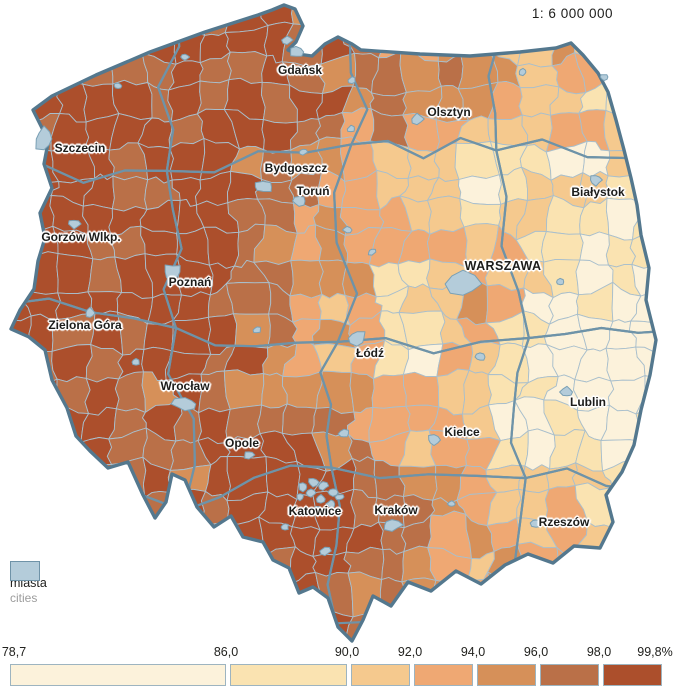 This screenshot has width=682, height=692. Describe the element at coordinates (473, 652) in the screenshot. I see `legend-break-label: 94,0` at that location.